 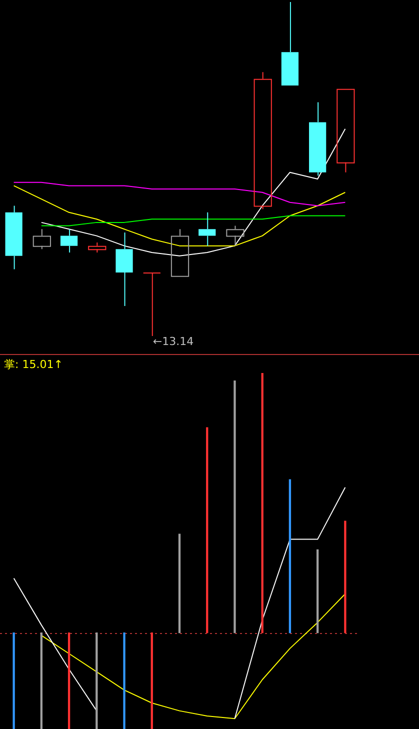 What do you see at coordinates (33, 364) in the screenshot?
I see `text: 掌: 15.01↑` at bounding box center [33, 364].